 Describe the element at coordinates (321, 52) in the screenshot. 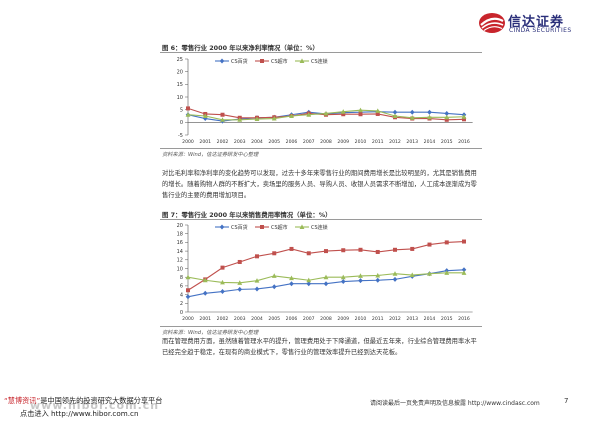

I see `figure6-top-rule` at that location.